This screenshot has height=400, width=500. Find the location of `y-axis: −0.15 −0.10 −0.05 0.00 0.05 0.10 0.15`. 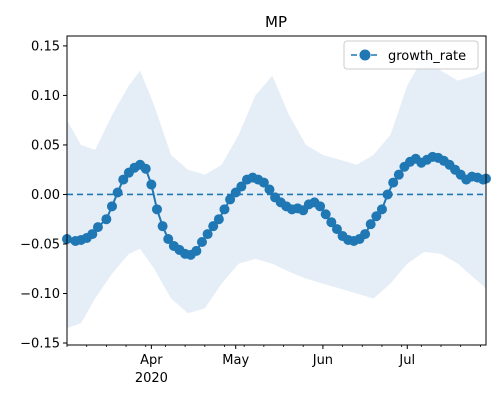

y-axis: −0.15 −0.10 −0.05 0.00 0.05 0.10 0.15 is located at coordinates (43, 195).